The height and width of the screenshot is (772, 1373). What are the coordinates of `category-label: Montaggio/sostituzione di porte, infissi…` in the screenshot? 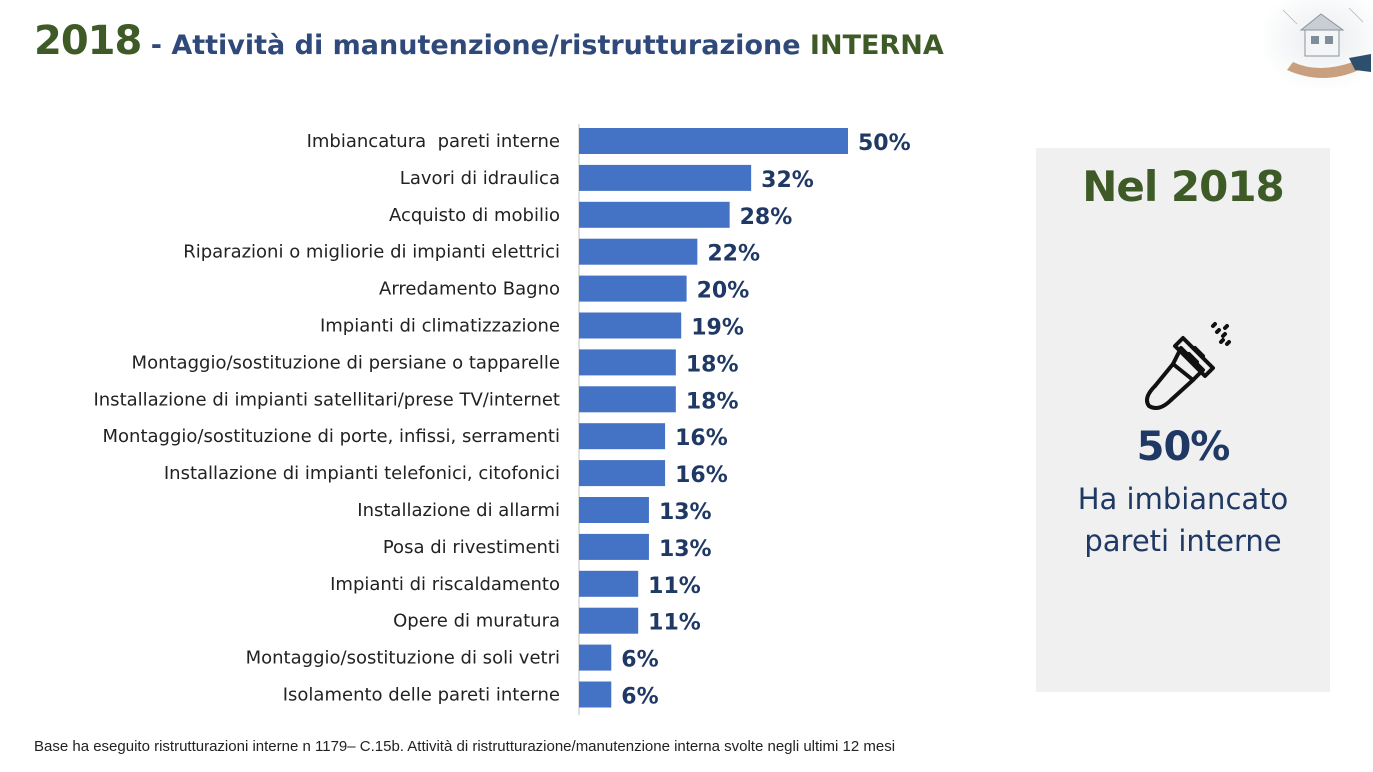 It's located at (331, 436).